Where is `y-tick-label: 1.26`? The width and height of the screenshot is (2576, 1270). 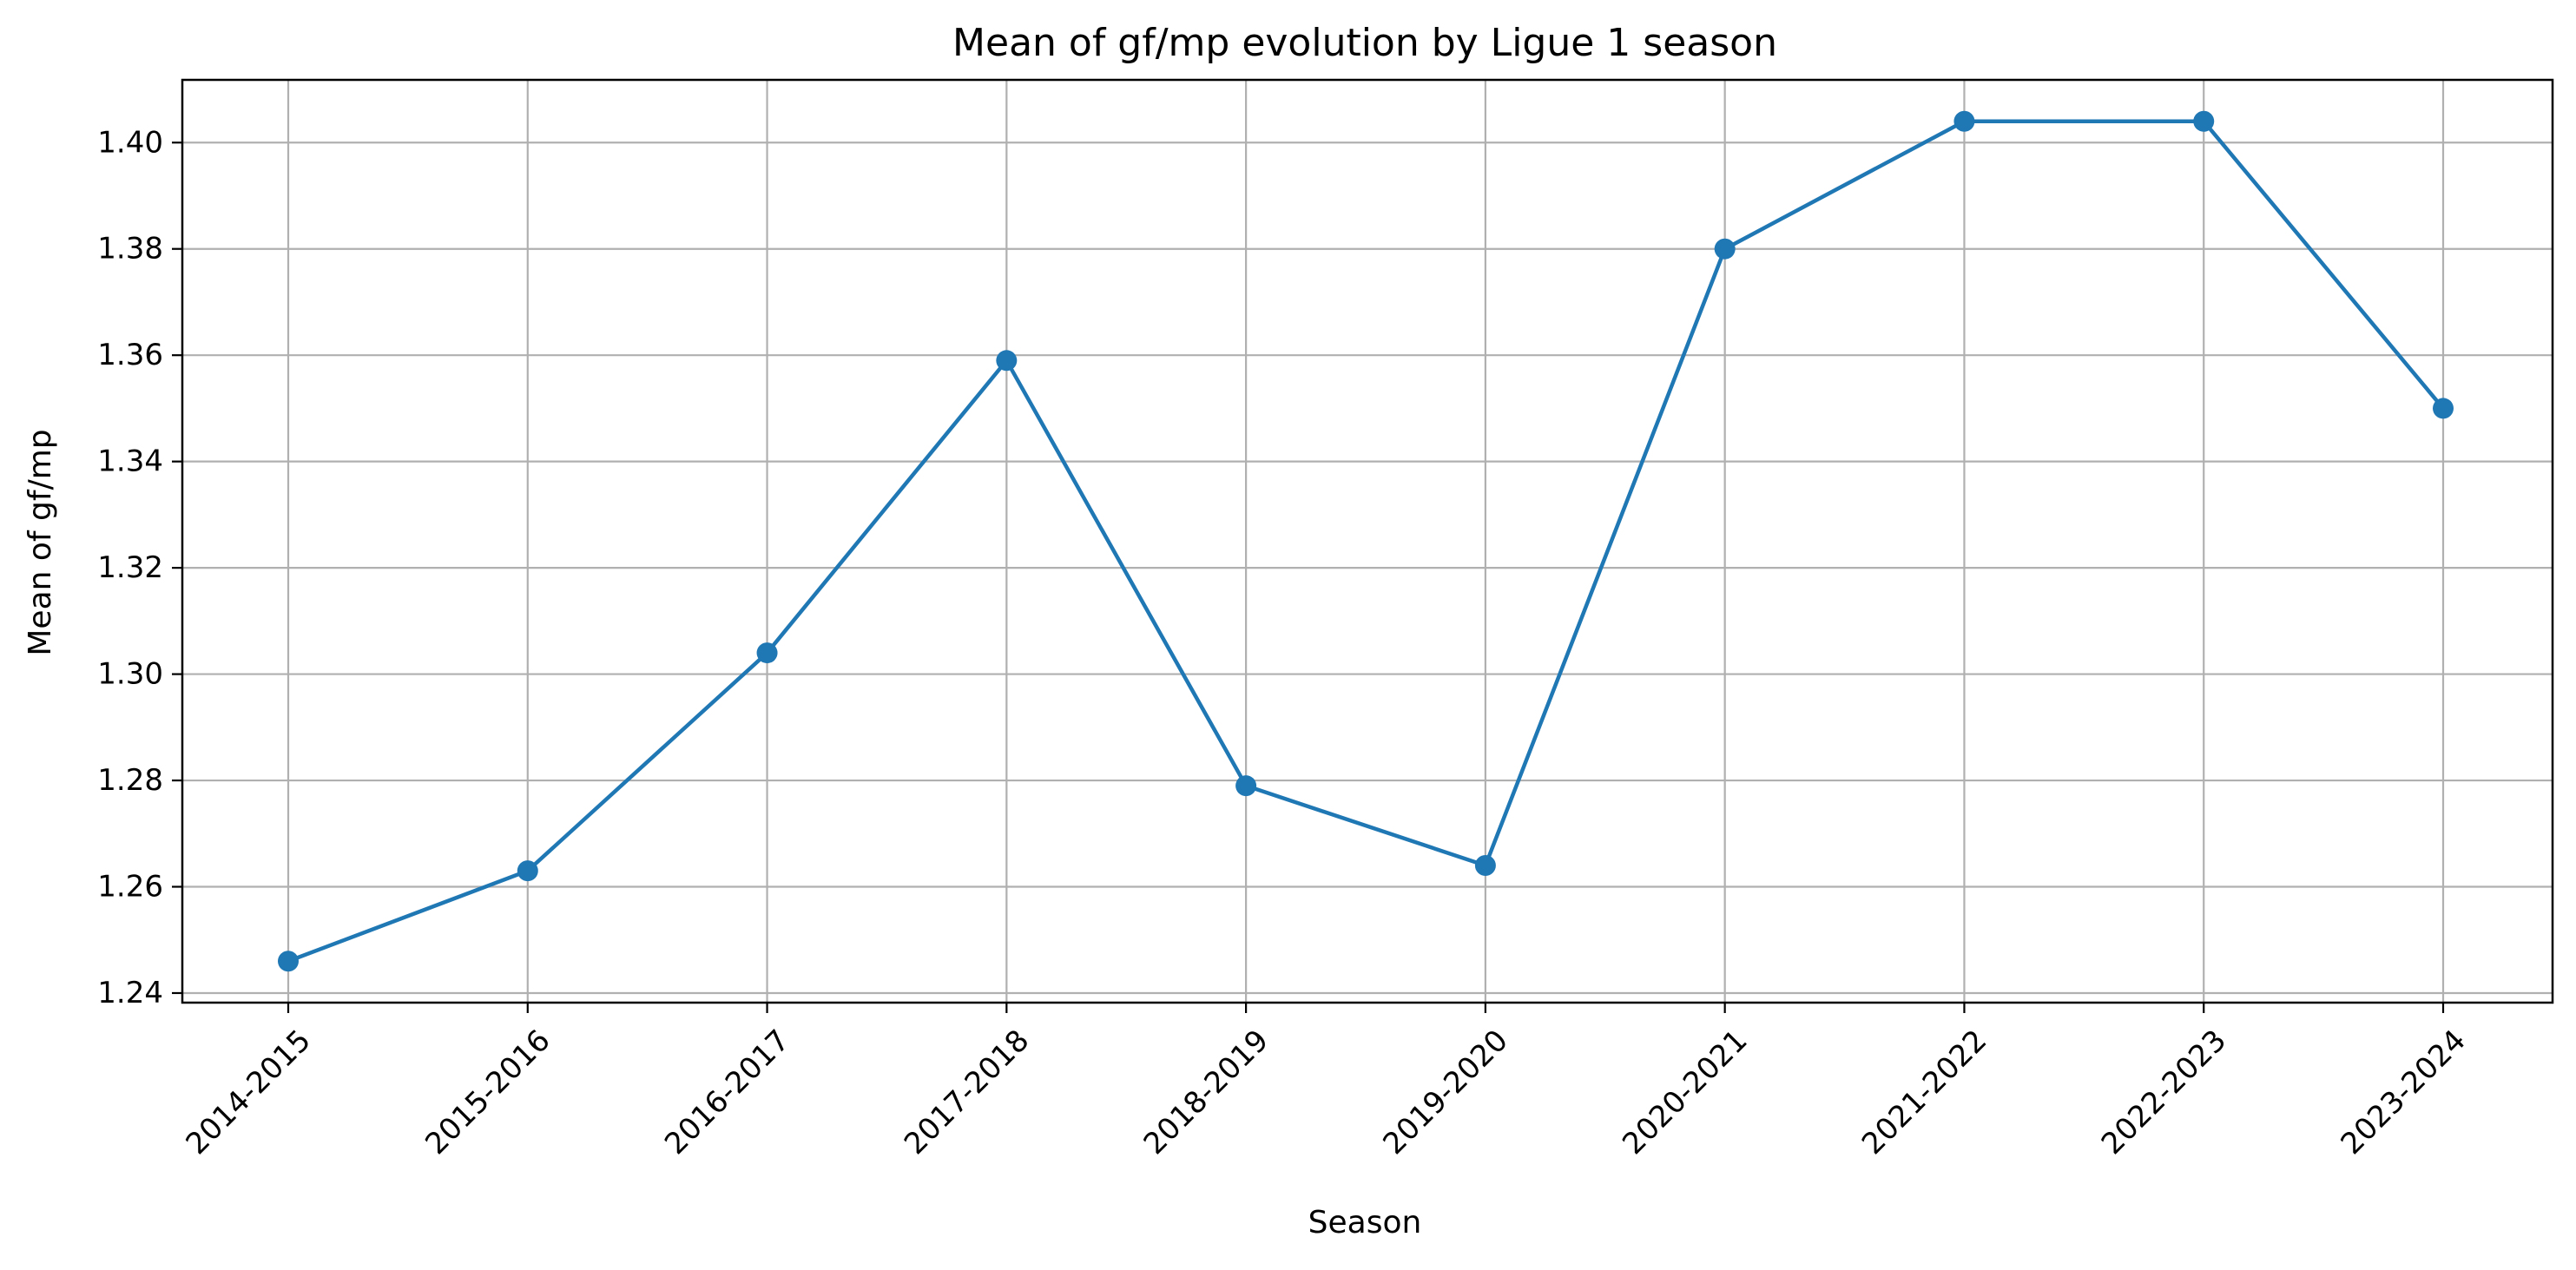 y-tick-label: 1.26 is located at coordinates (130, 887).